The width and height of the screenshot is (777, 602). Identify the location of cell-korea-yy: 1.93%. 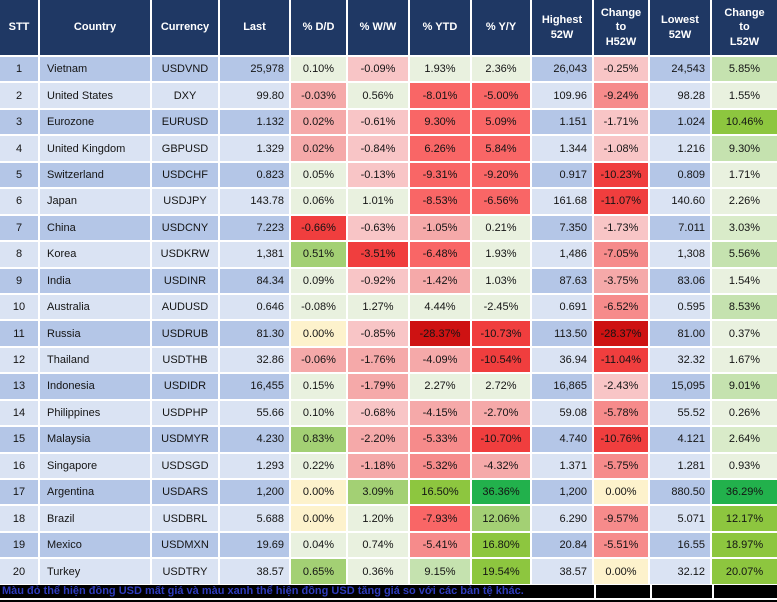
(501, 254).